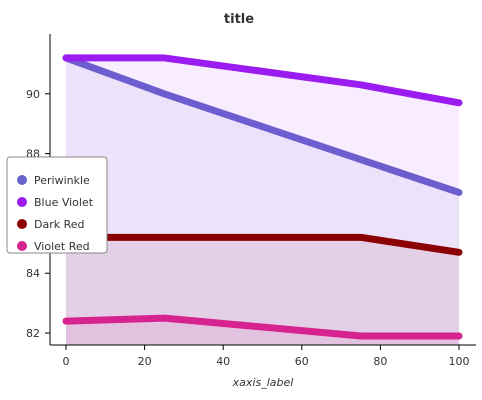  Describe the element at coordinates (59, 224) in the screenshot. I see `legend-label: Dark Red` at that location.